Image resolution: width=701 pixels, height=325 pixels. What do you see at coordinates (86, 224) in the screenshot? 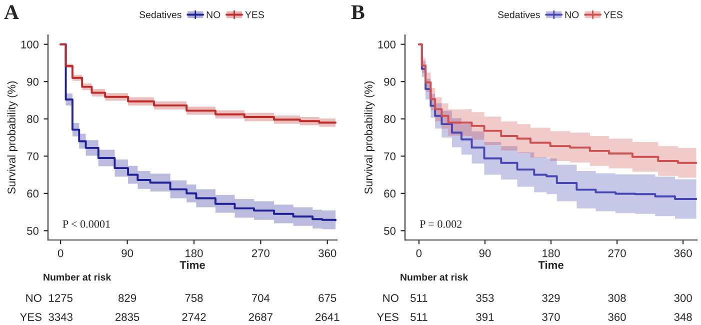
I see `annotation: P < 0.0001` at bounding box center [86, 224].